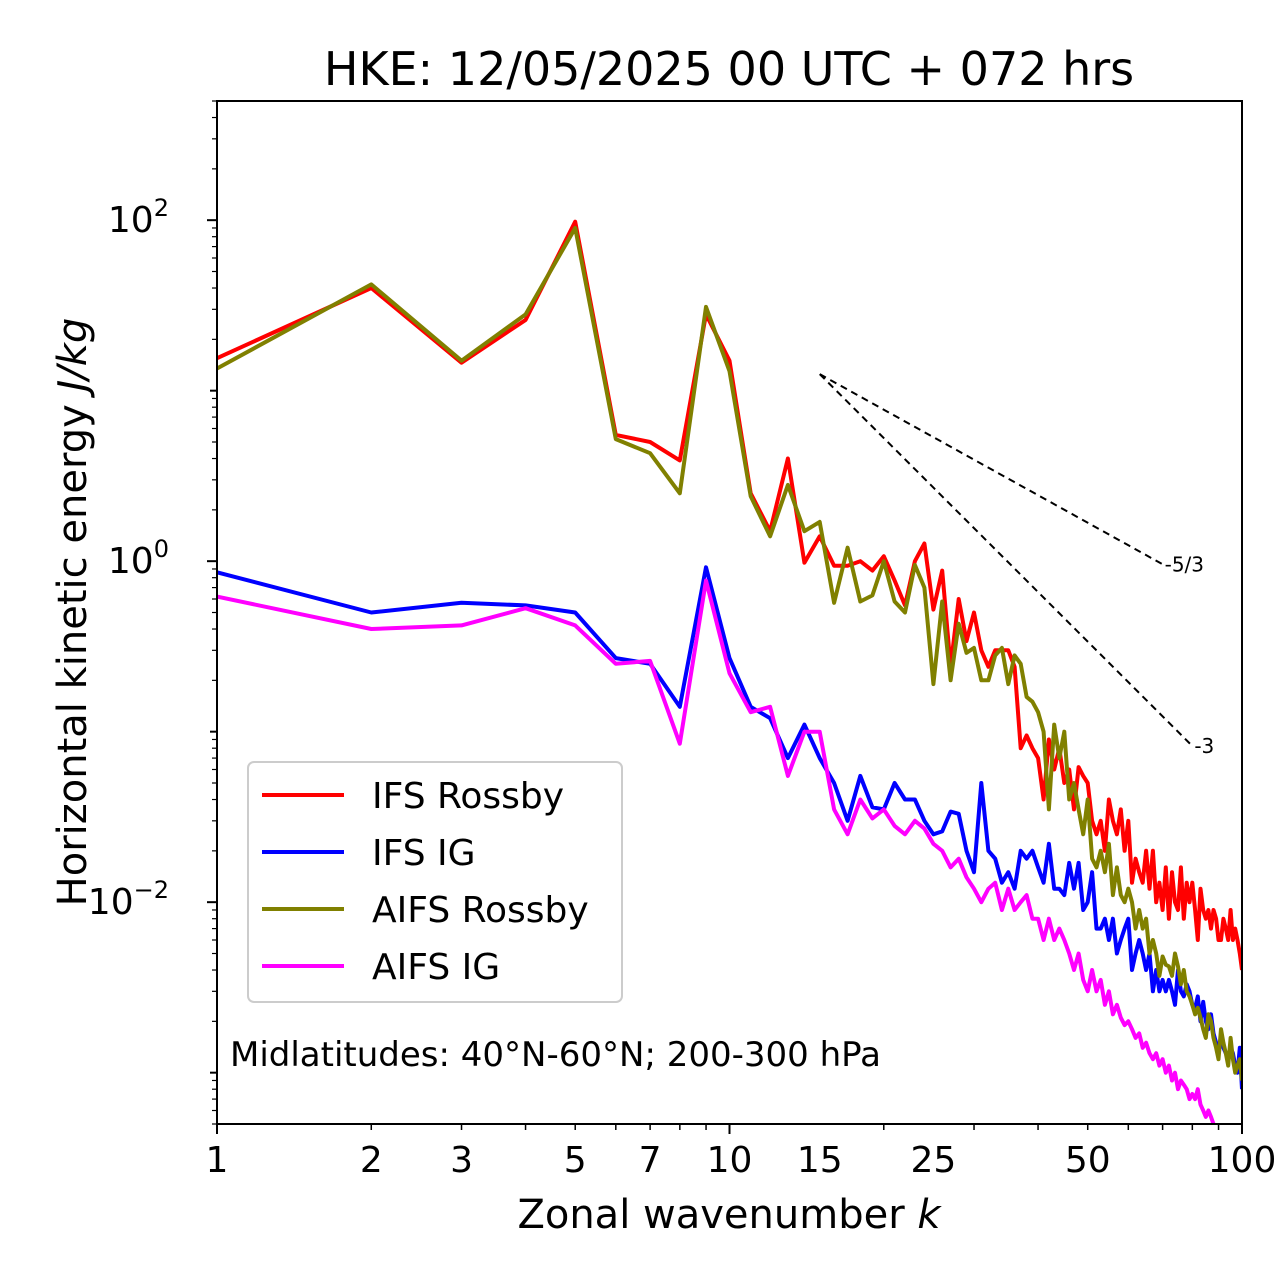  Describe the element at coordinates (1204, 746) in the screenshot. I see `reference-line-label: -3` at that location.